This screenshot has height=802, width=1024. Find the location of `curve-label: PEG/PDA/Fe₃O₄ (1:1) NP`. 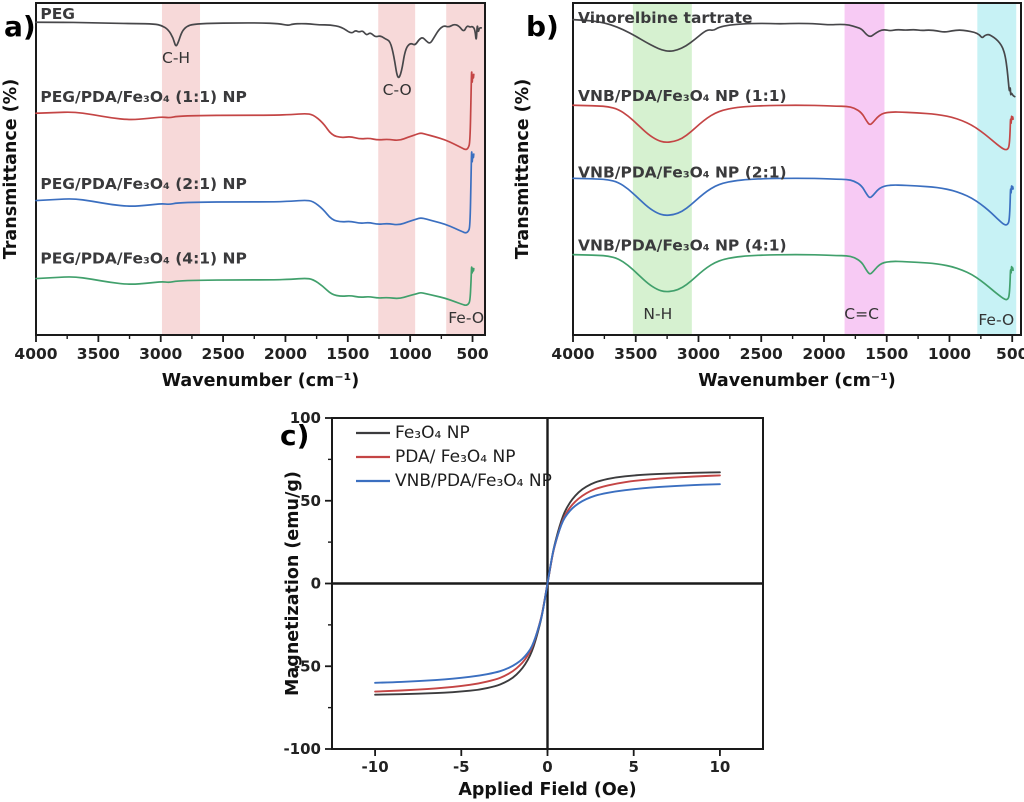

curve-label: PEG/PDA/Fe₃O₄ (1:1) NP is located at coordinates (143, 97).